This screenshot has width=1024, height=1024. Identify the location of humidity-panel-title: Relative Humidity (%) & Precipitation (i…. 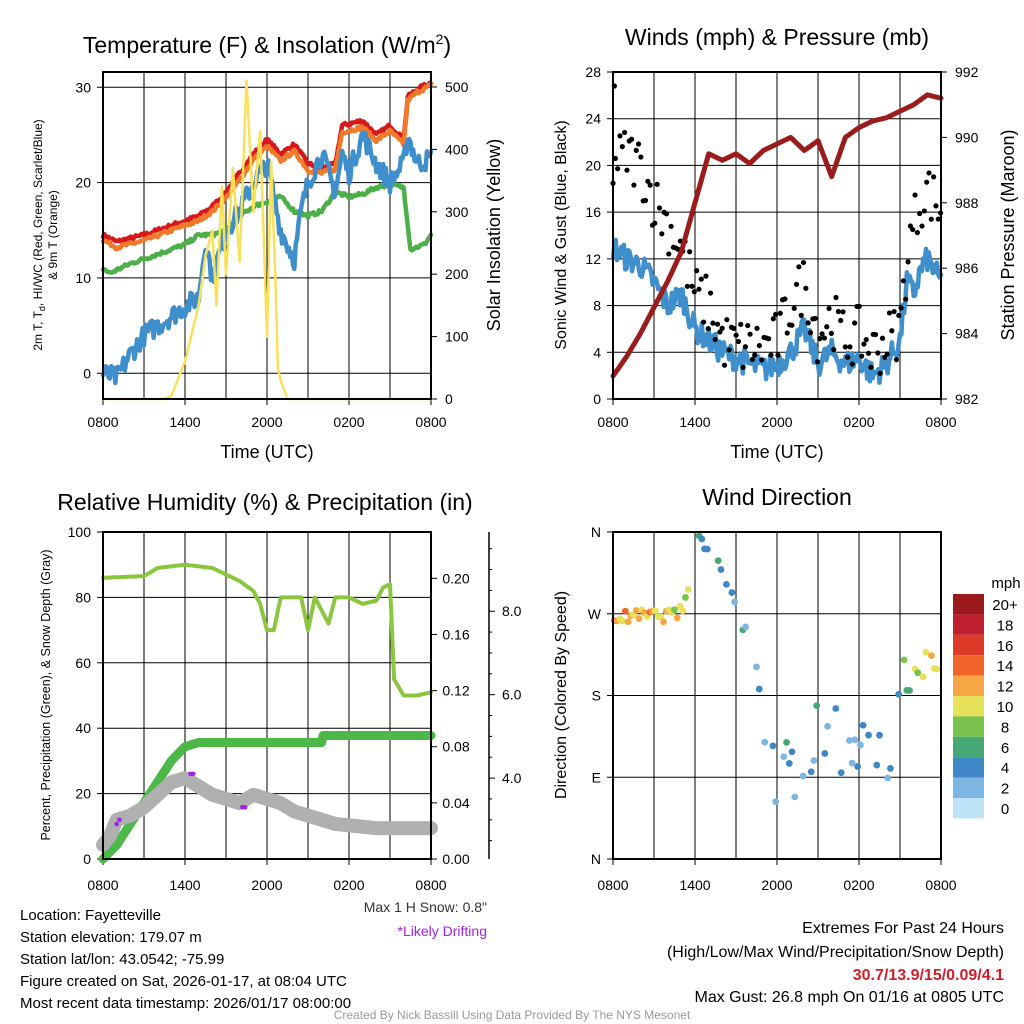
(264, 502).